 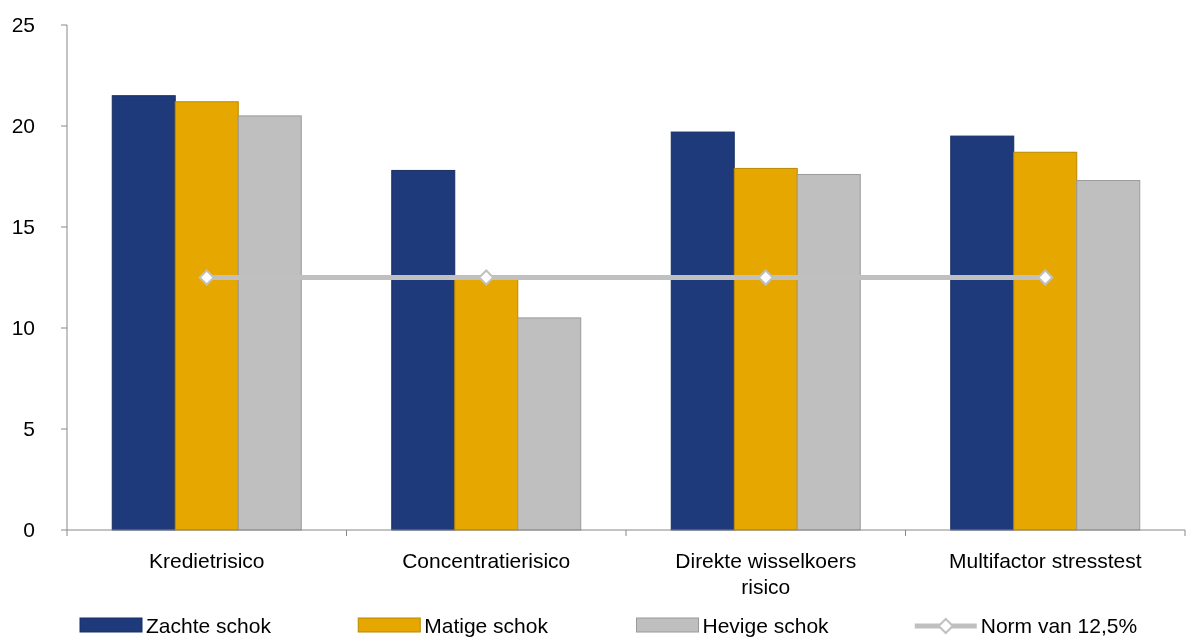 What do you see at coordinates (23, 227) in the screenshot?
I see `y-tick-label: 15` at bounding box center [23, 227].